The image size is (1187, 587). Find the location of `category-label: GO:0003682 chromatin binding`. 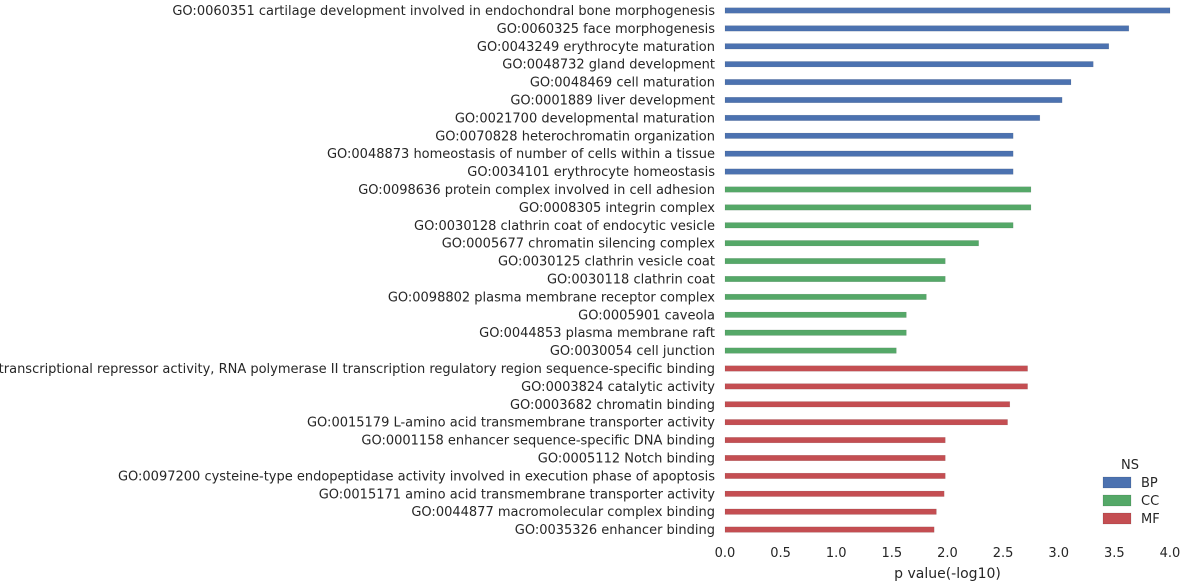

category-label: GO:0003682 chromatin binding is located at coordinates (612, 405).